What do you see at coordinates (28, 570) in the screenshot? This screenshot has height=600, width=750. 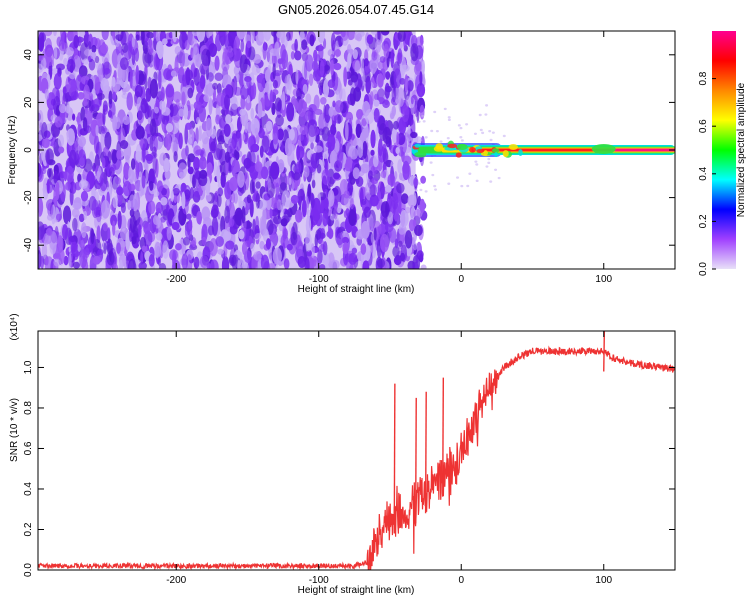 I see `snr-y-tick-label: 0.0` at bounding box center [28, 570].